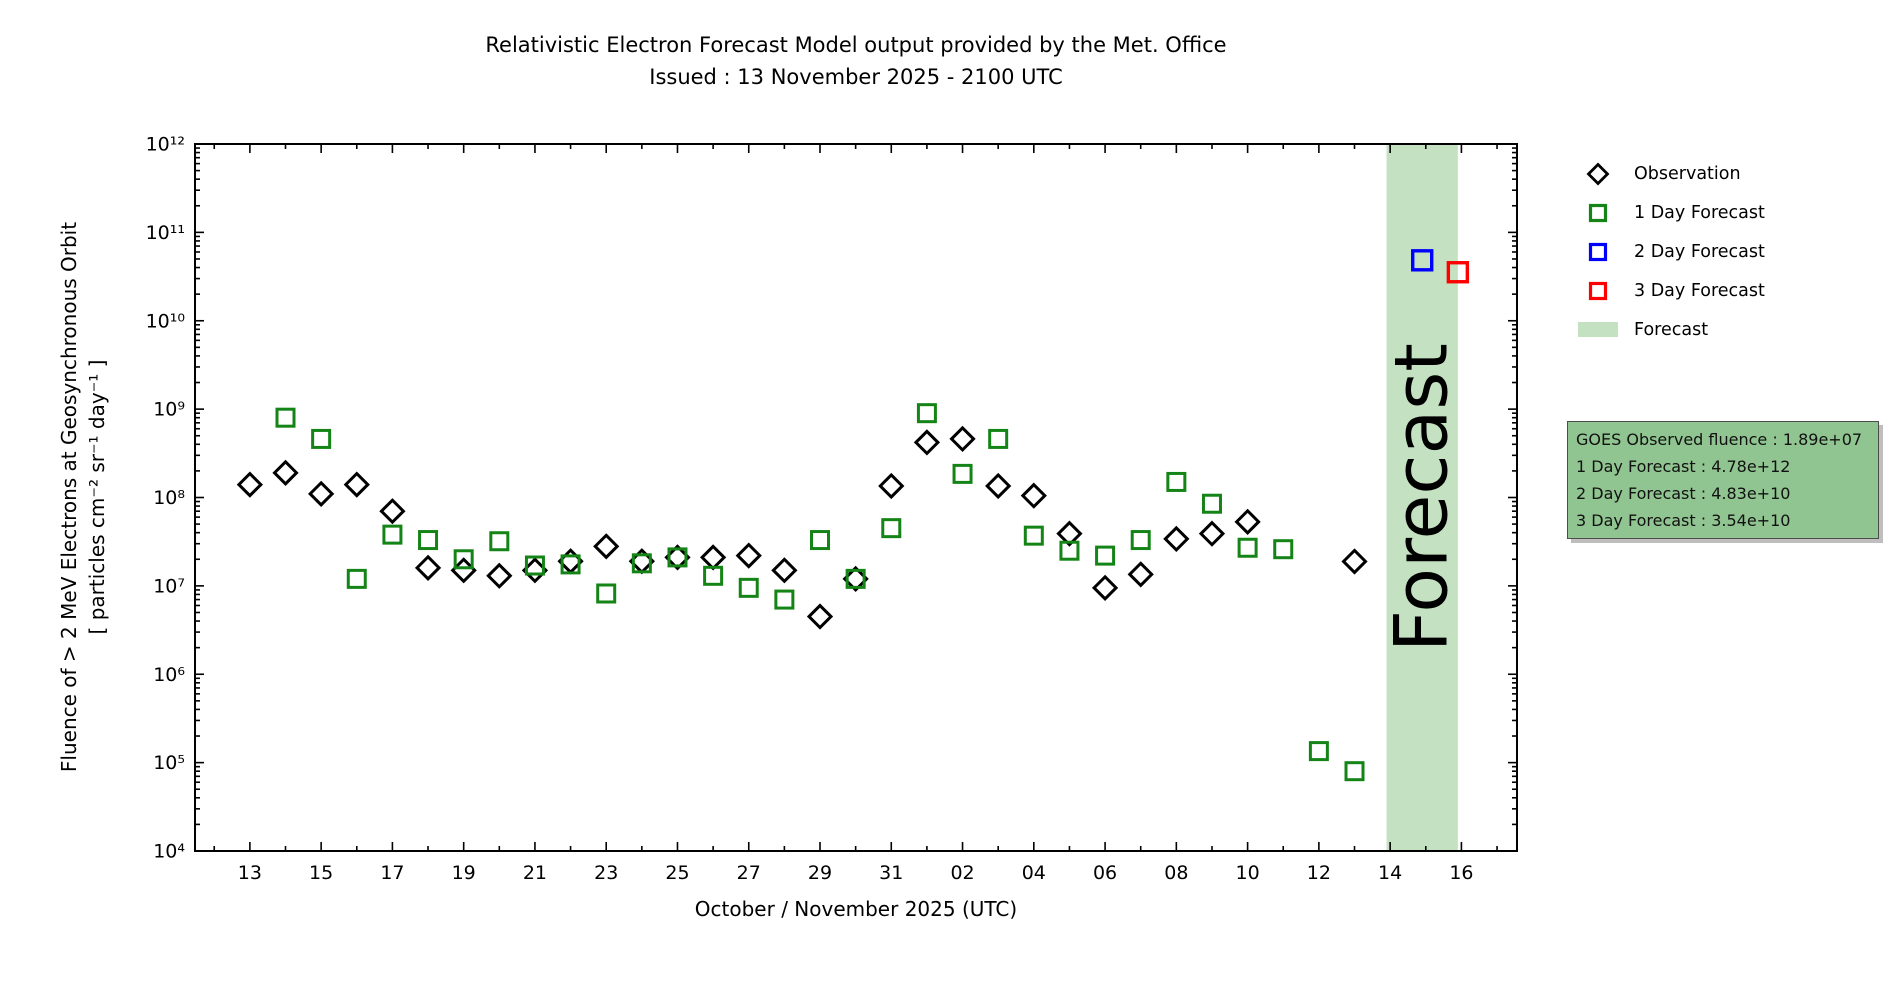 Image resolution: width=1900 pixels, height=1000 pixels. I want to click on series-3-day-forecast, so click(1458, 272).